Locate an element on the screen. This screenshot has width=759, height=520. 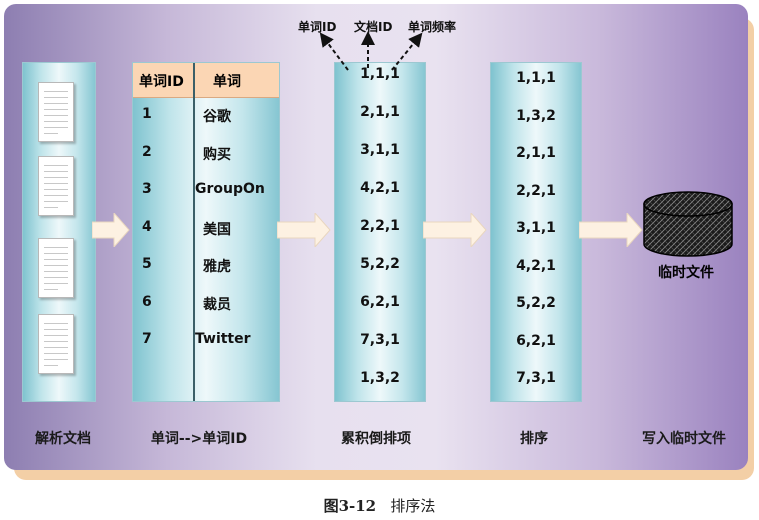
sorted-item: 3,1,1 is located at coordinates (536, 228).